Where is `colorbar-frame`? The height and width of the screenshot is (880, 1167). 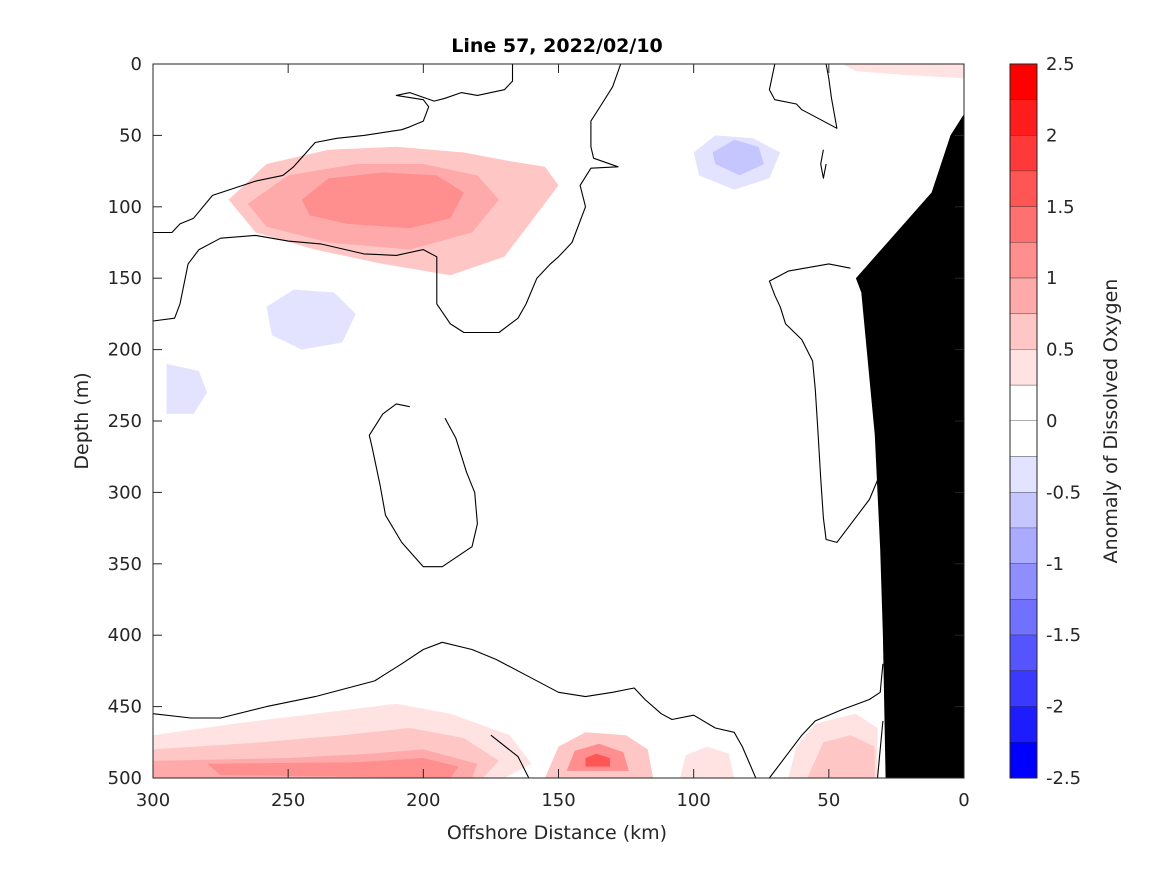 colorbar-frame is located at coordinates (1023, 421).